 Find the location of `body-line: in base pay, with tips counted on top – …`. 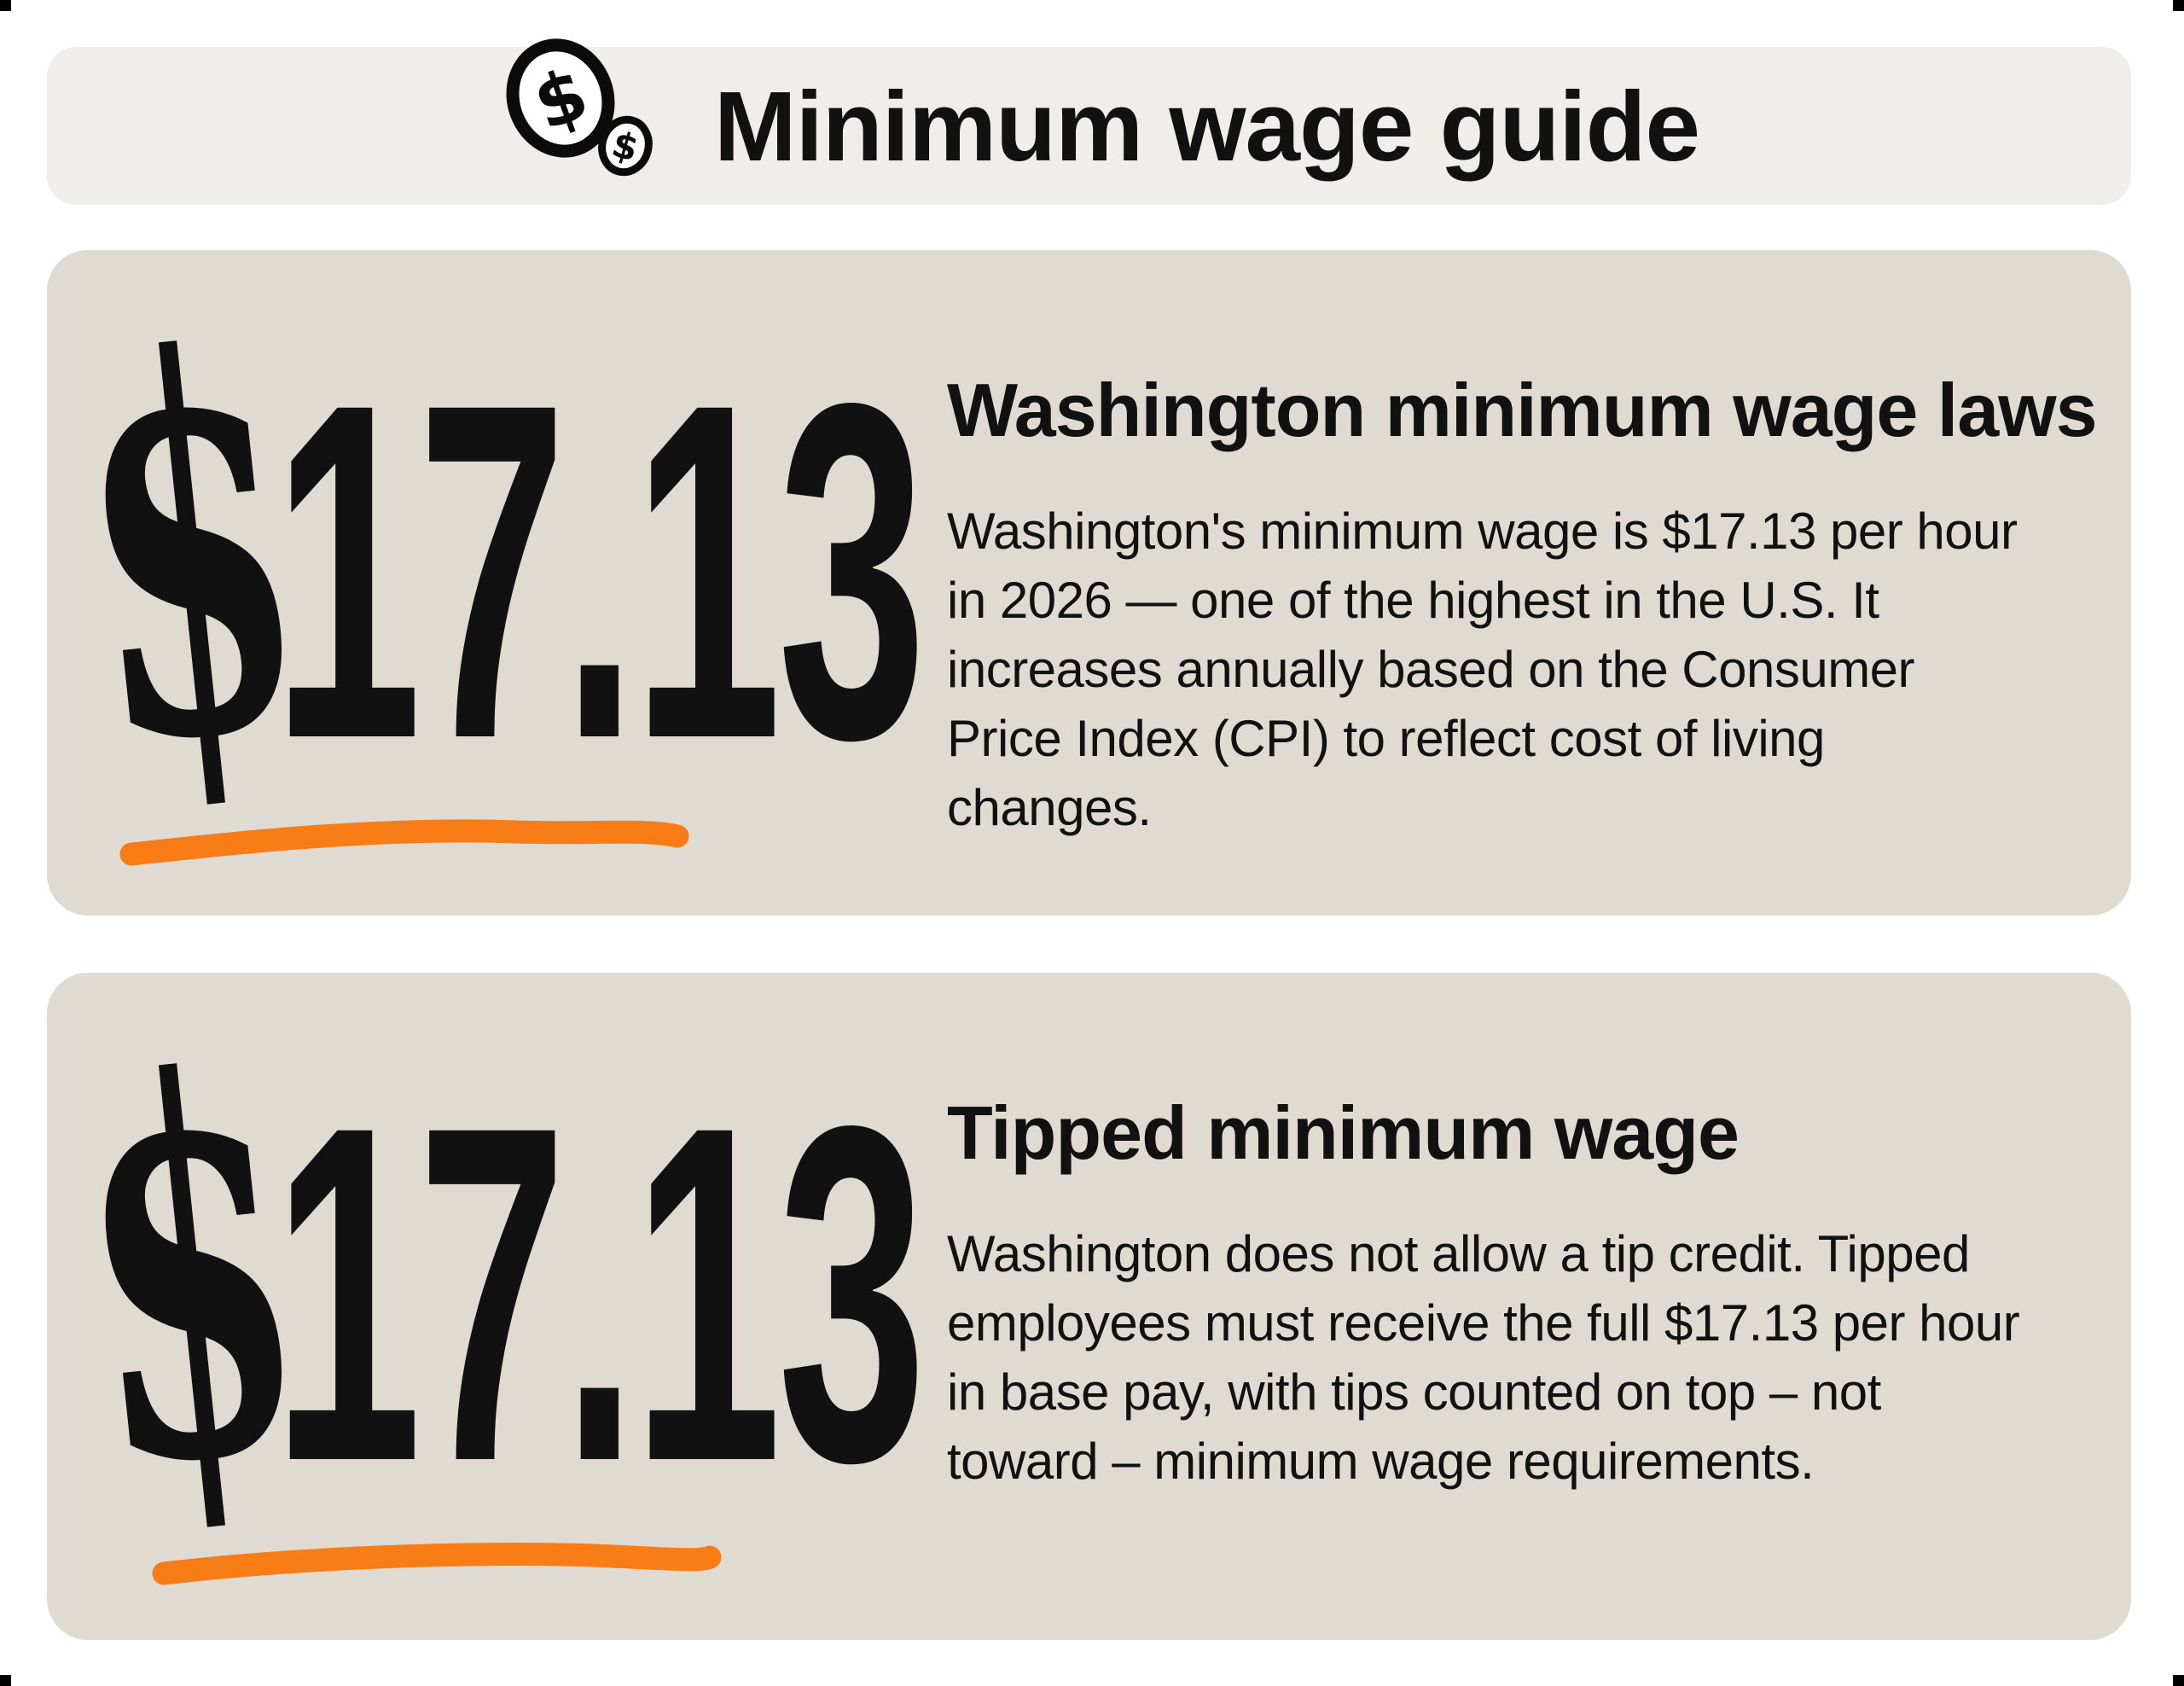

body-line: in base pay, with tips counted on top – … is located at coordinates (1414, 1392).